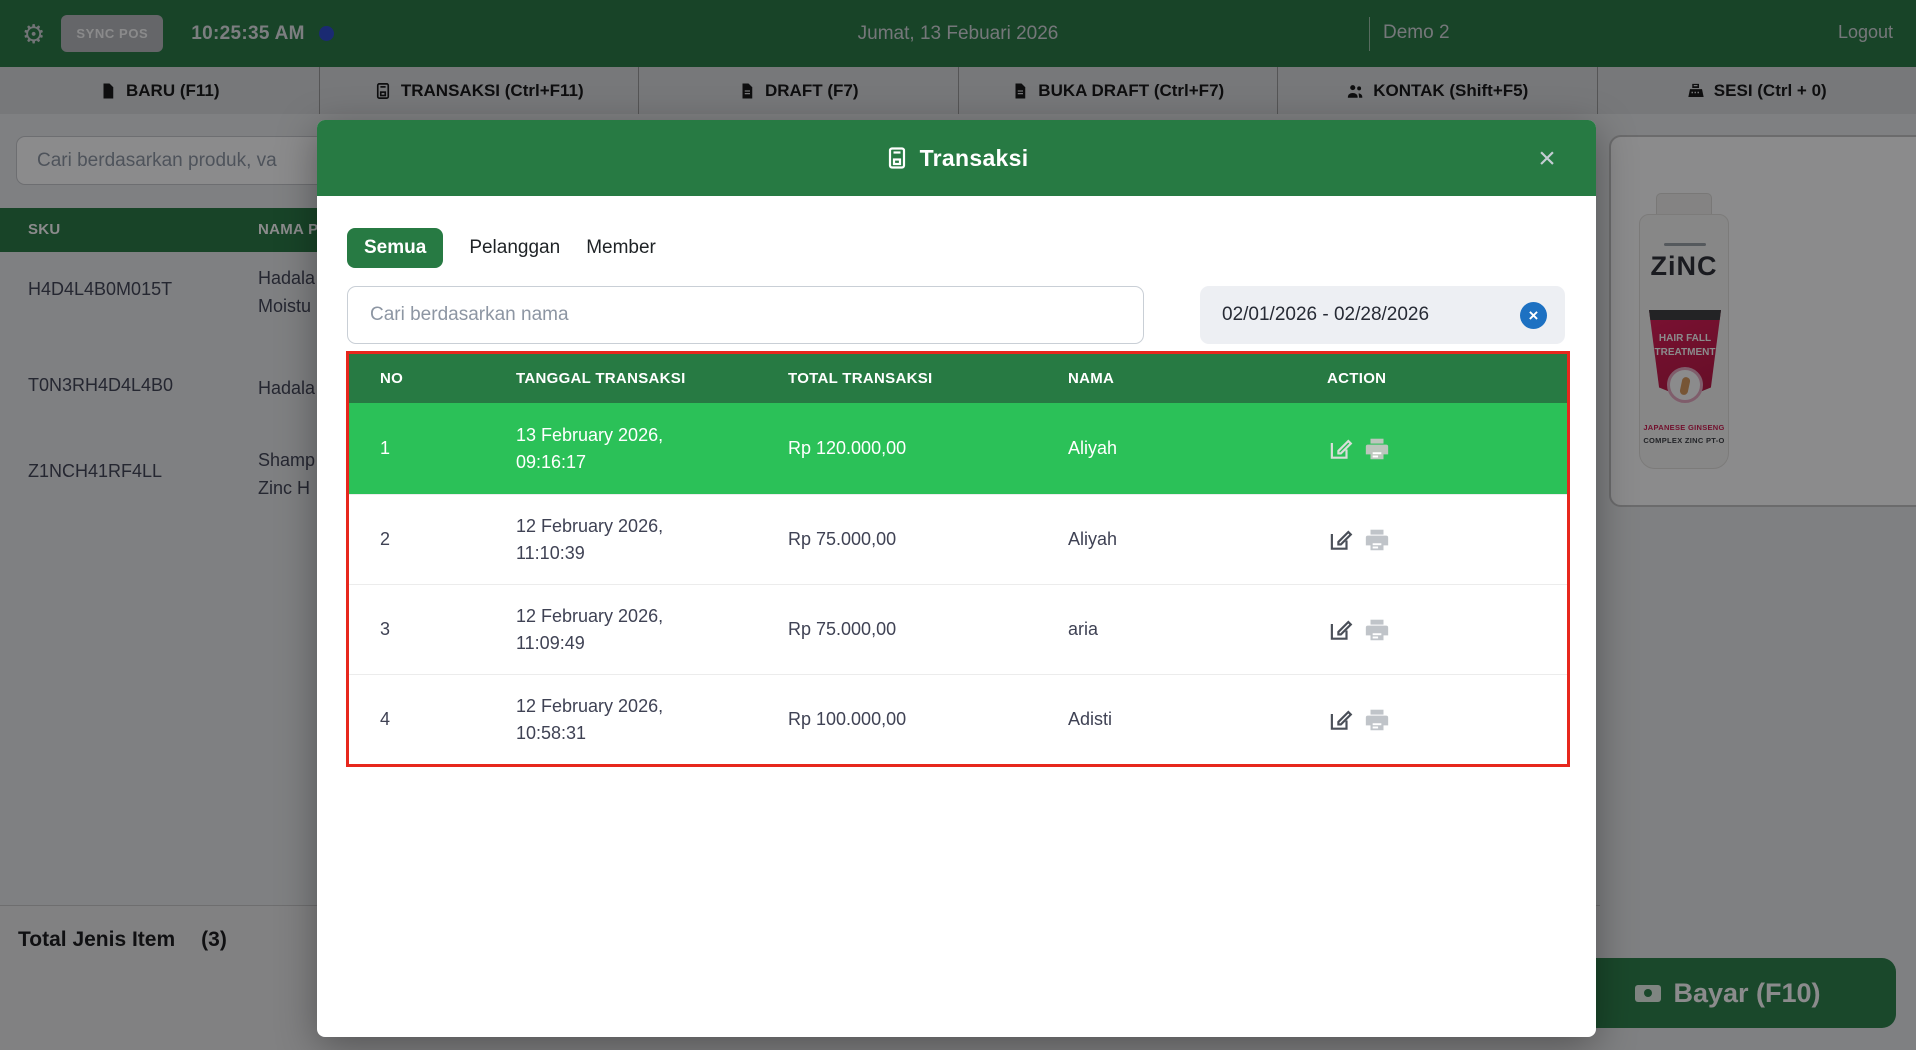  I want to click on total-items-line: Total Jenis Item (3), so click(122, 940).